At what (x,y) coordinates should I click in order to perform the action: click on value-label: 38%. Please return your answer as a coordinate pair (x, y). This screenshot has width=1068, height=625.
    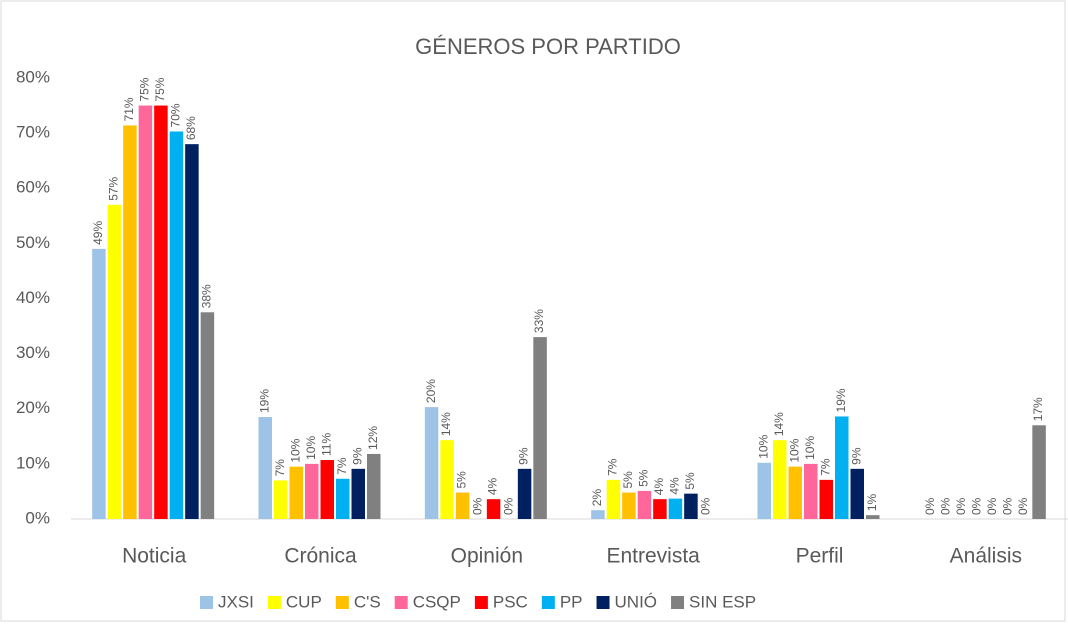
    Looking at the image, I should click on (207, 296).